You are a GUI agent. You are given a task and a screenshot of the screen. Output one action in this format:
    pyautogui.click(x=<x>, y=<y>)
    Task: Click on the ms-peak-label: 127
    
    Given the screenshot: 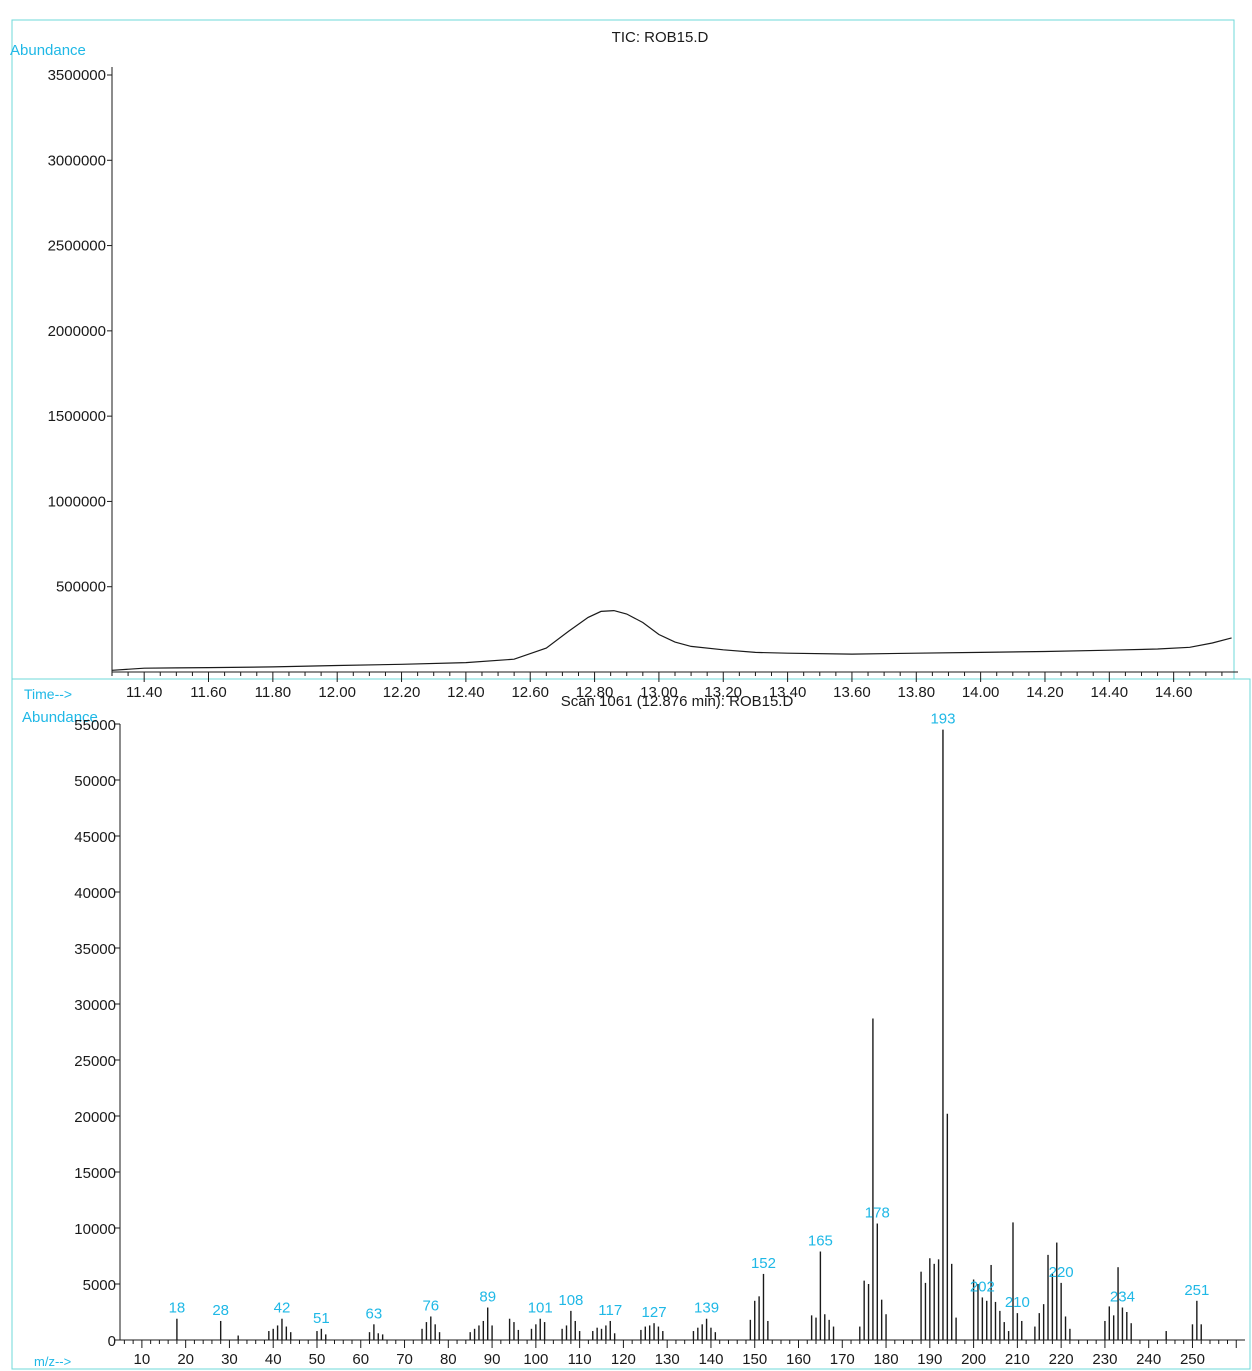 What is the action you would take?
    pyautogui.click(x=654, y=1312)
    